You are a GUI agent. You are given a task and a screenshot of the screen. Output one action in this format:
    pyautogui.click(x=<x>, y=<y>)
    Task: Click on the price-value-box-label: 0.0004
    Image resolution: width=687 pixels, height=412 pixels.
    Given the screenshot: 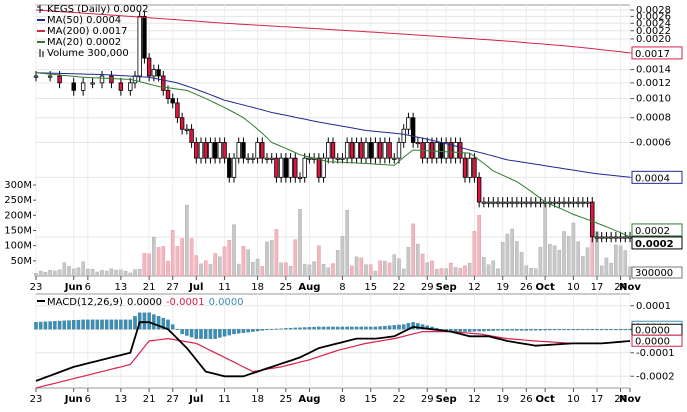 What is the action you would take?
    pyautogui.click(x=652, y=178)
    